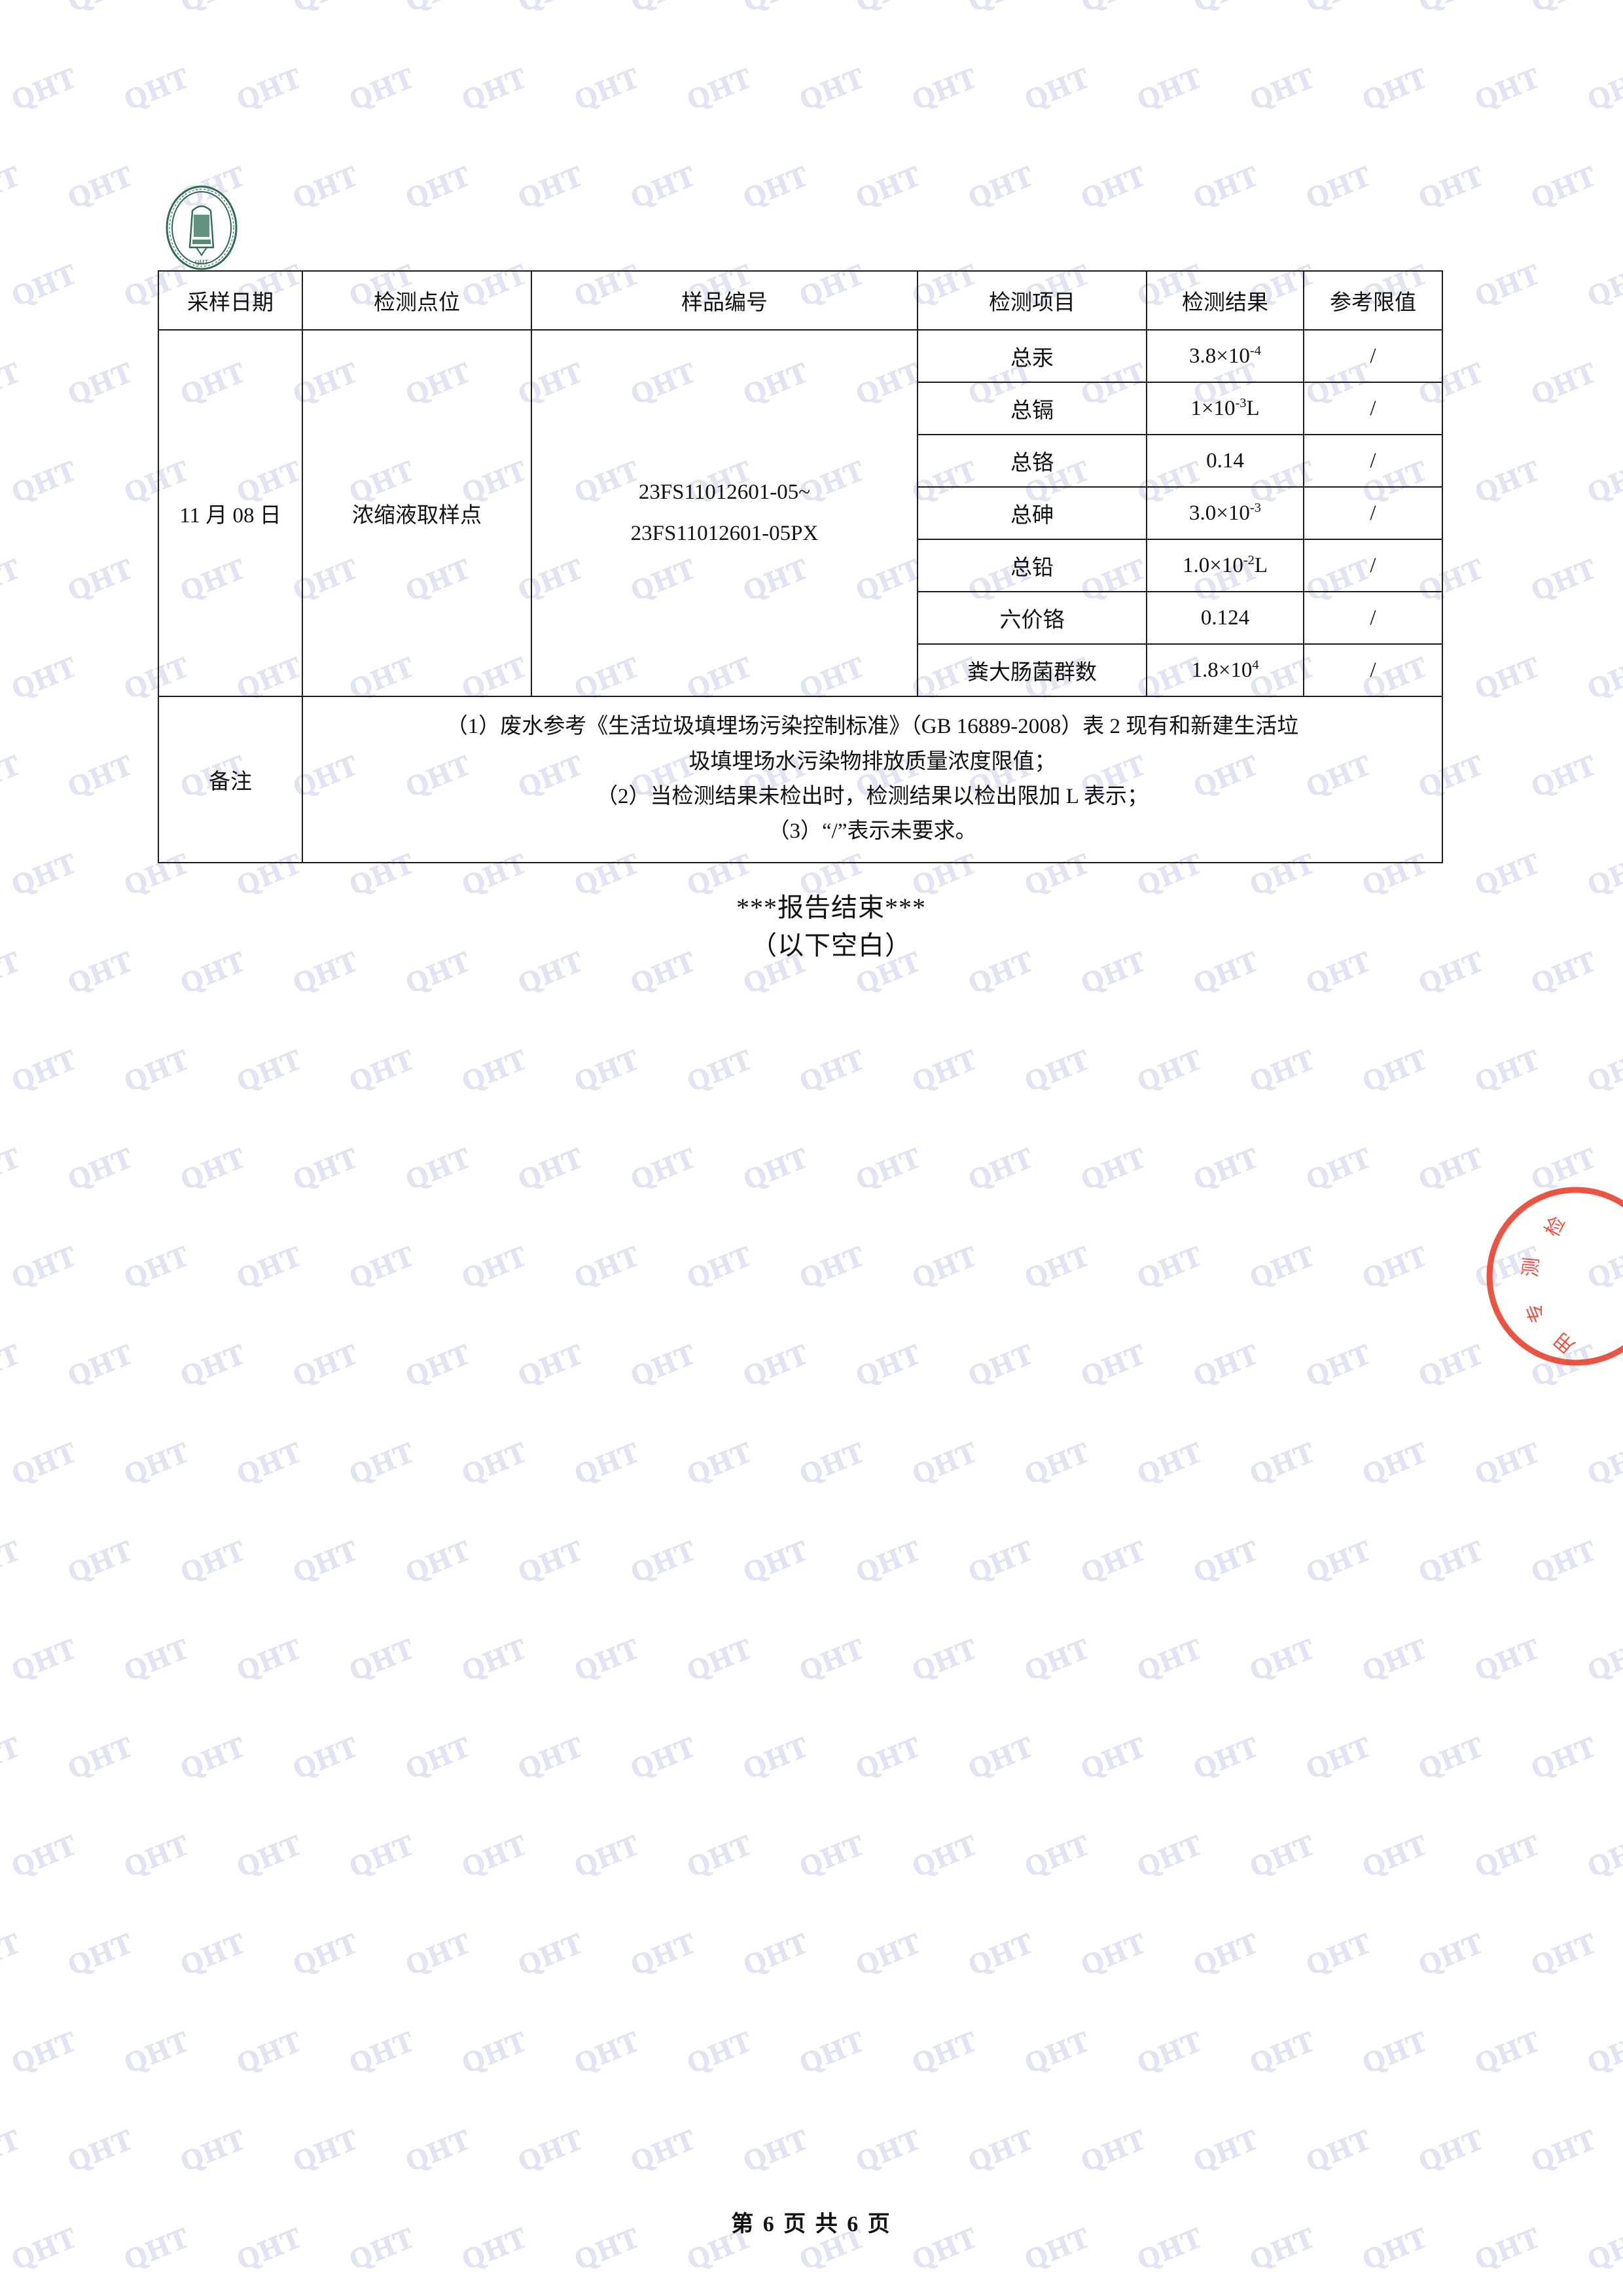  I want to click on result-exponent: 4, so click(1255, 664).